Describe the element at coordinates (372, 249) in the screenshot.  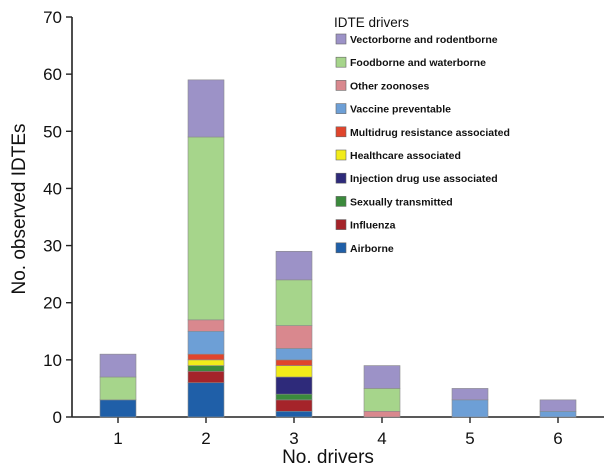
I see `legend-label: Airborne` at that location.